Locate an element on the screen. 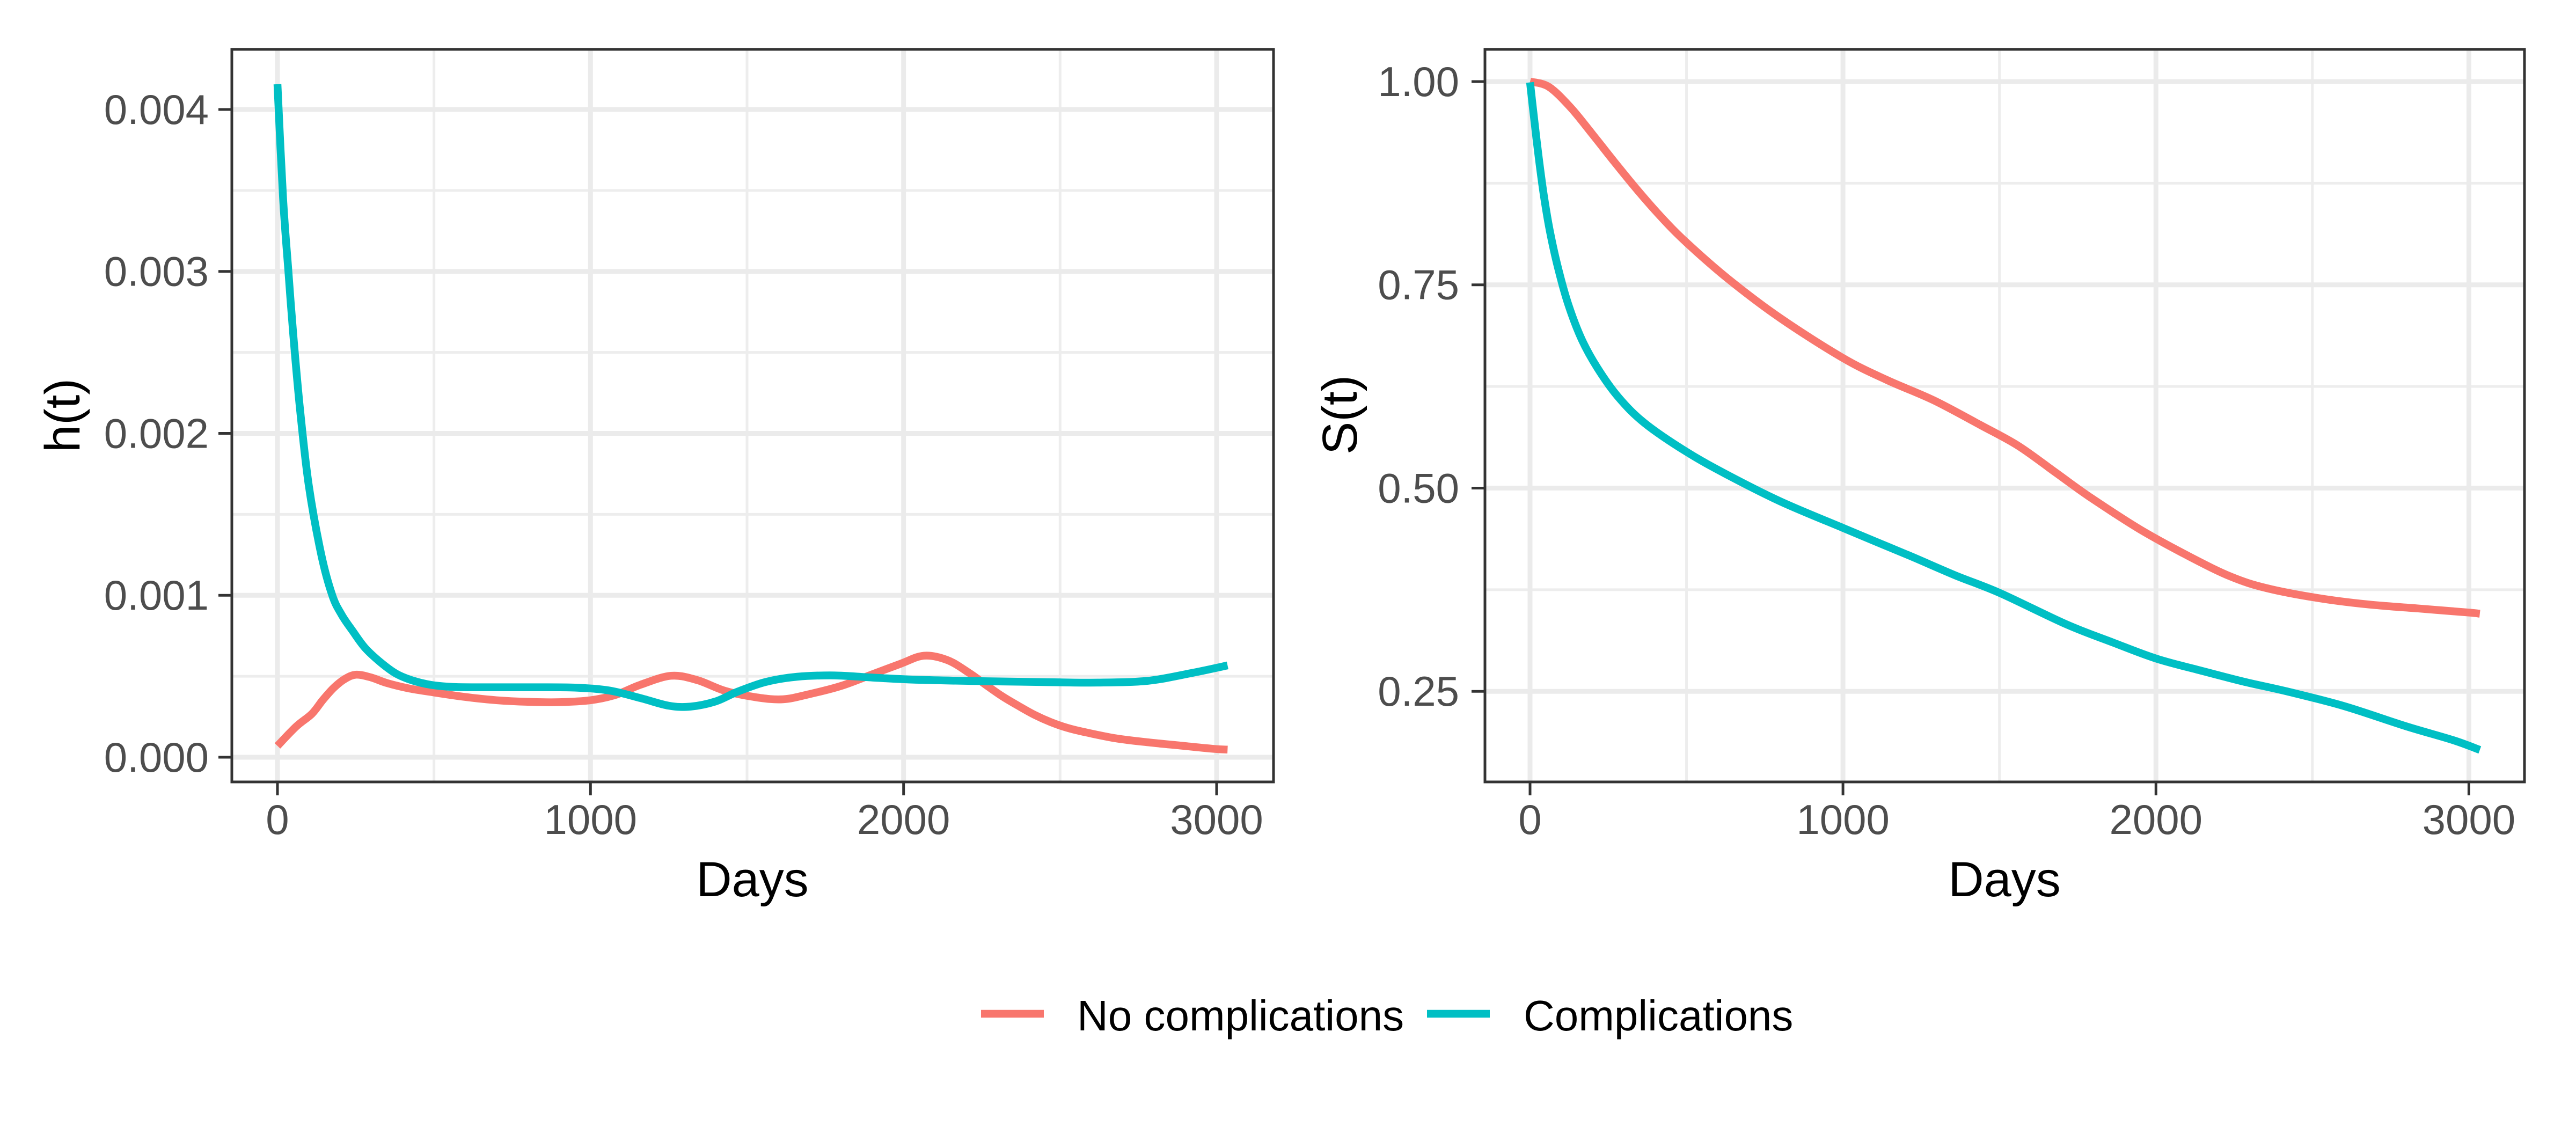 The width and height of the screenshot is (2576, 1127). svg-text: Complications is located at coordinates (1658, 1016).